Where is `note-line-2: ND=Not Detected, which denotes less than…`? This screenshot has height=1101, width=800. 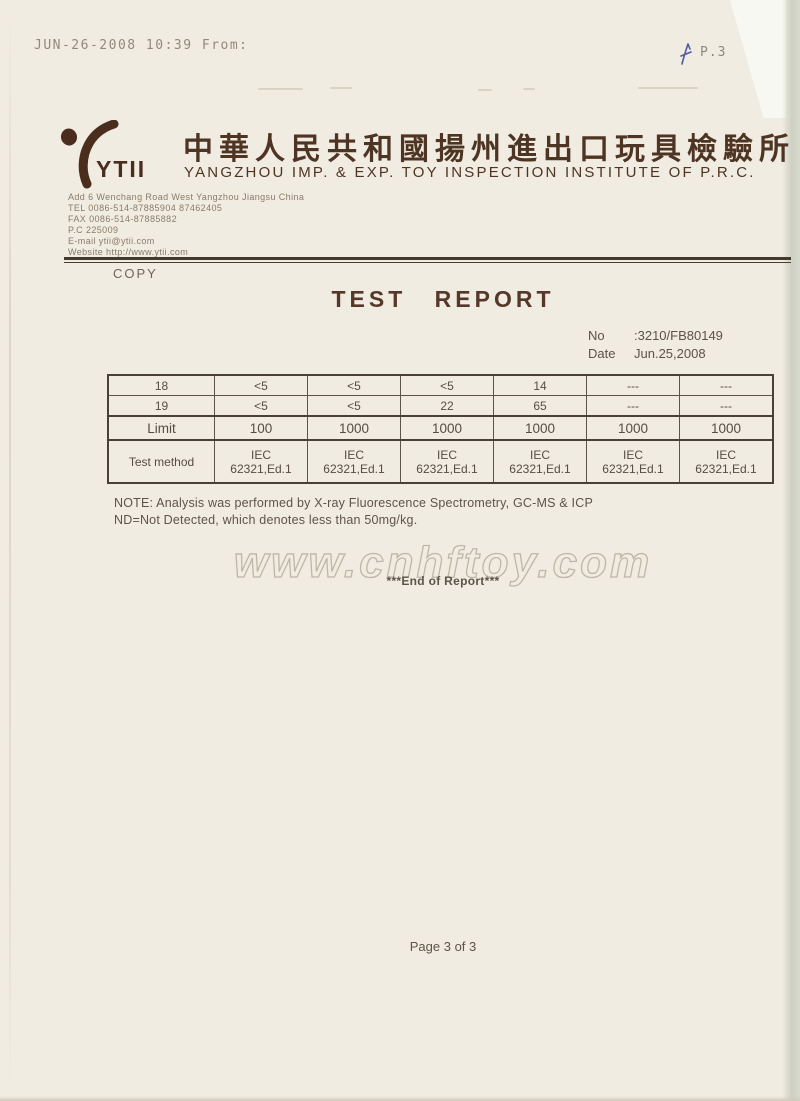
note-line-2: ND=Not Detected, which denotes less than… is located at coordinates (266, 520).